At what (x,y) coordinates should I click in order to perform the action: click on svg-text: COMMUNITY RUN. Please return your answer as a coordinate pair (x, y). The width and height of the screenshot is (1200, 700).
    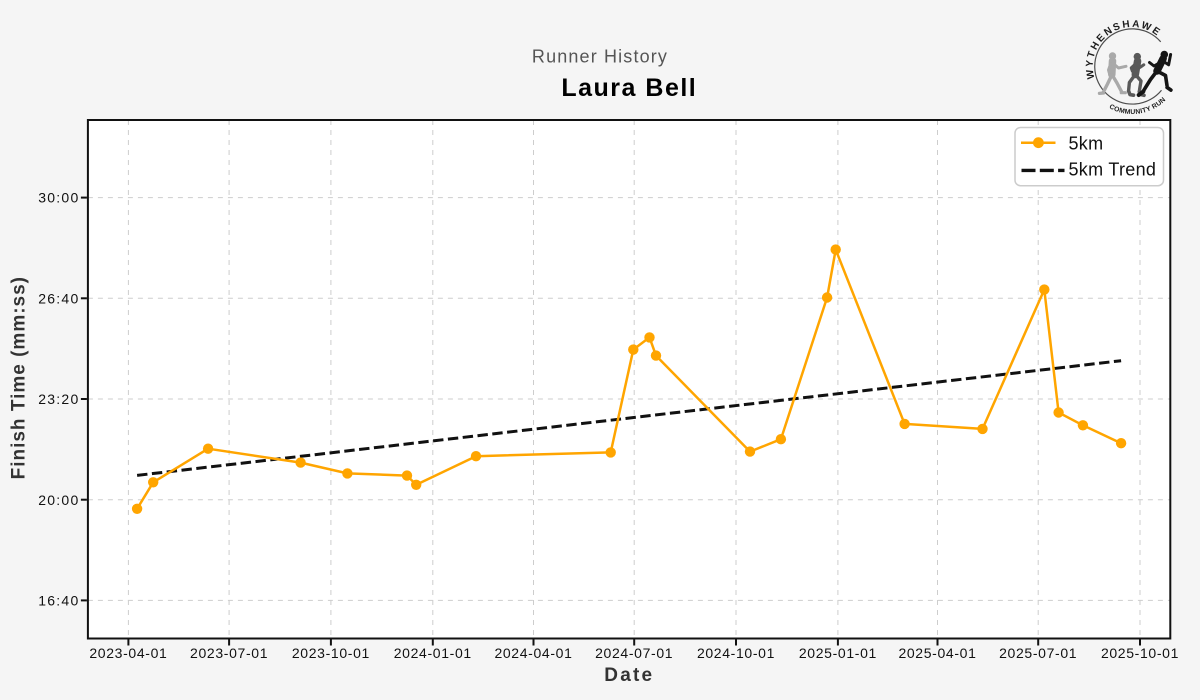
    Looking at the image, I should click on (1137, 106).